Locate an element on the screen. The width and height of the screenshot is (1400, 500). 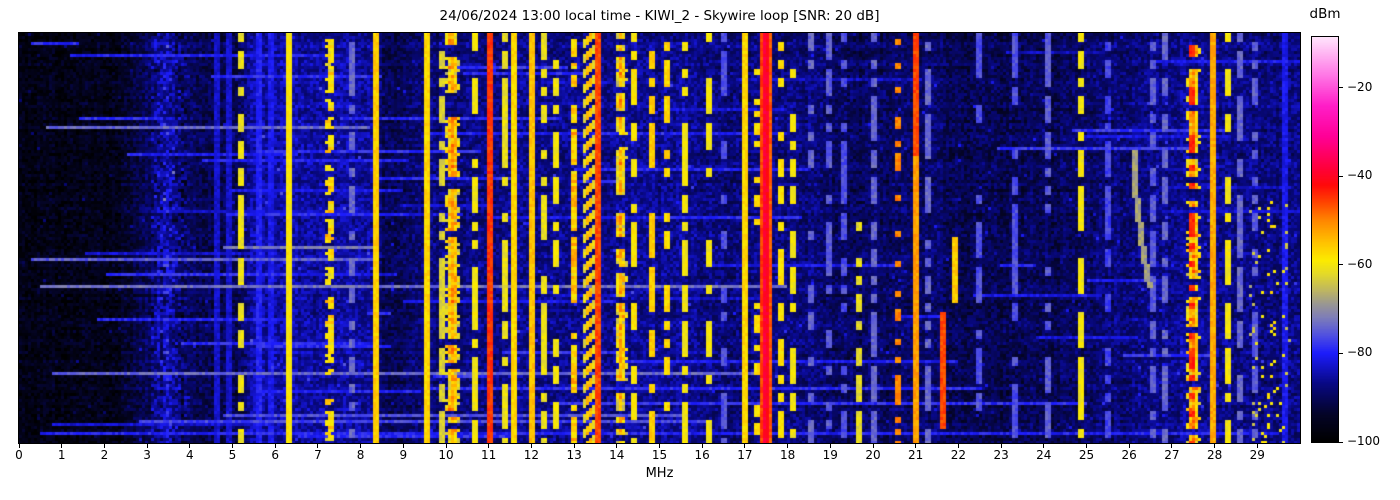
x-tick-label: 14 is located at coordinates (617, 455).